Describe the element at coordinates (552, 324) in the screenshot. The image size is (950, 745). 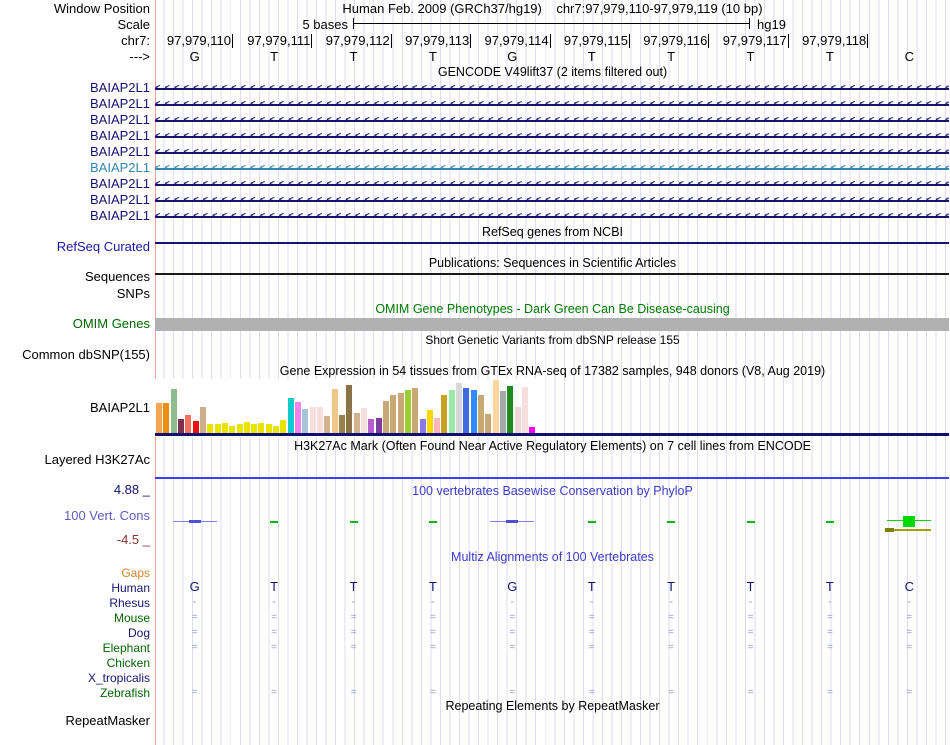
I see `omim-gene-bar` at that location.